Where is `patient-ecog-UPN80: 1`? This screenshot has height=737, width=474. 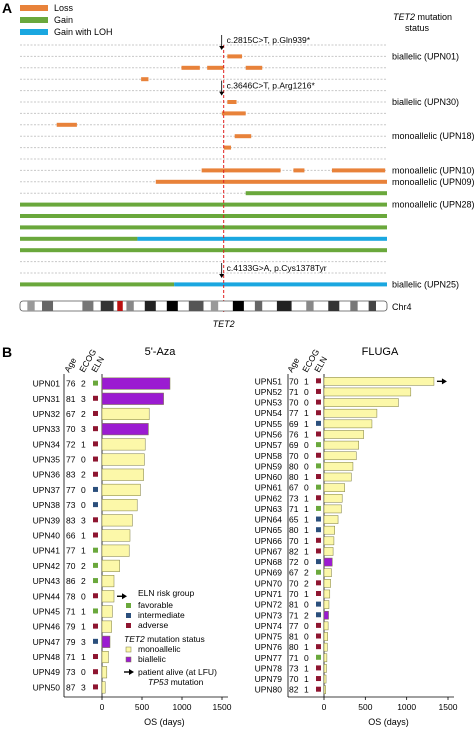 patient-ecog-UPN80: 1 is located at coordinates (306, 690).